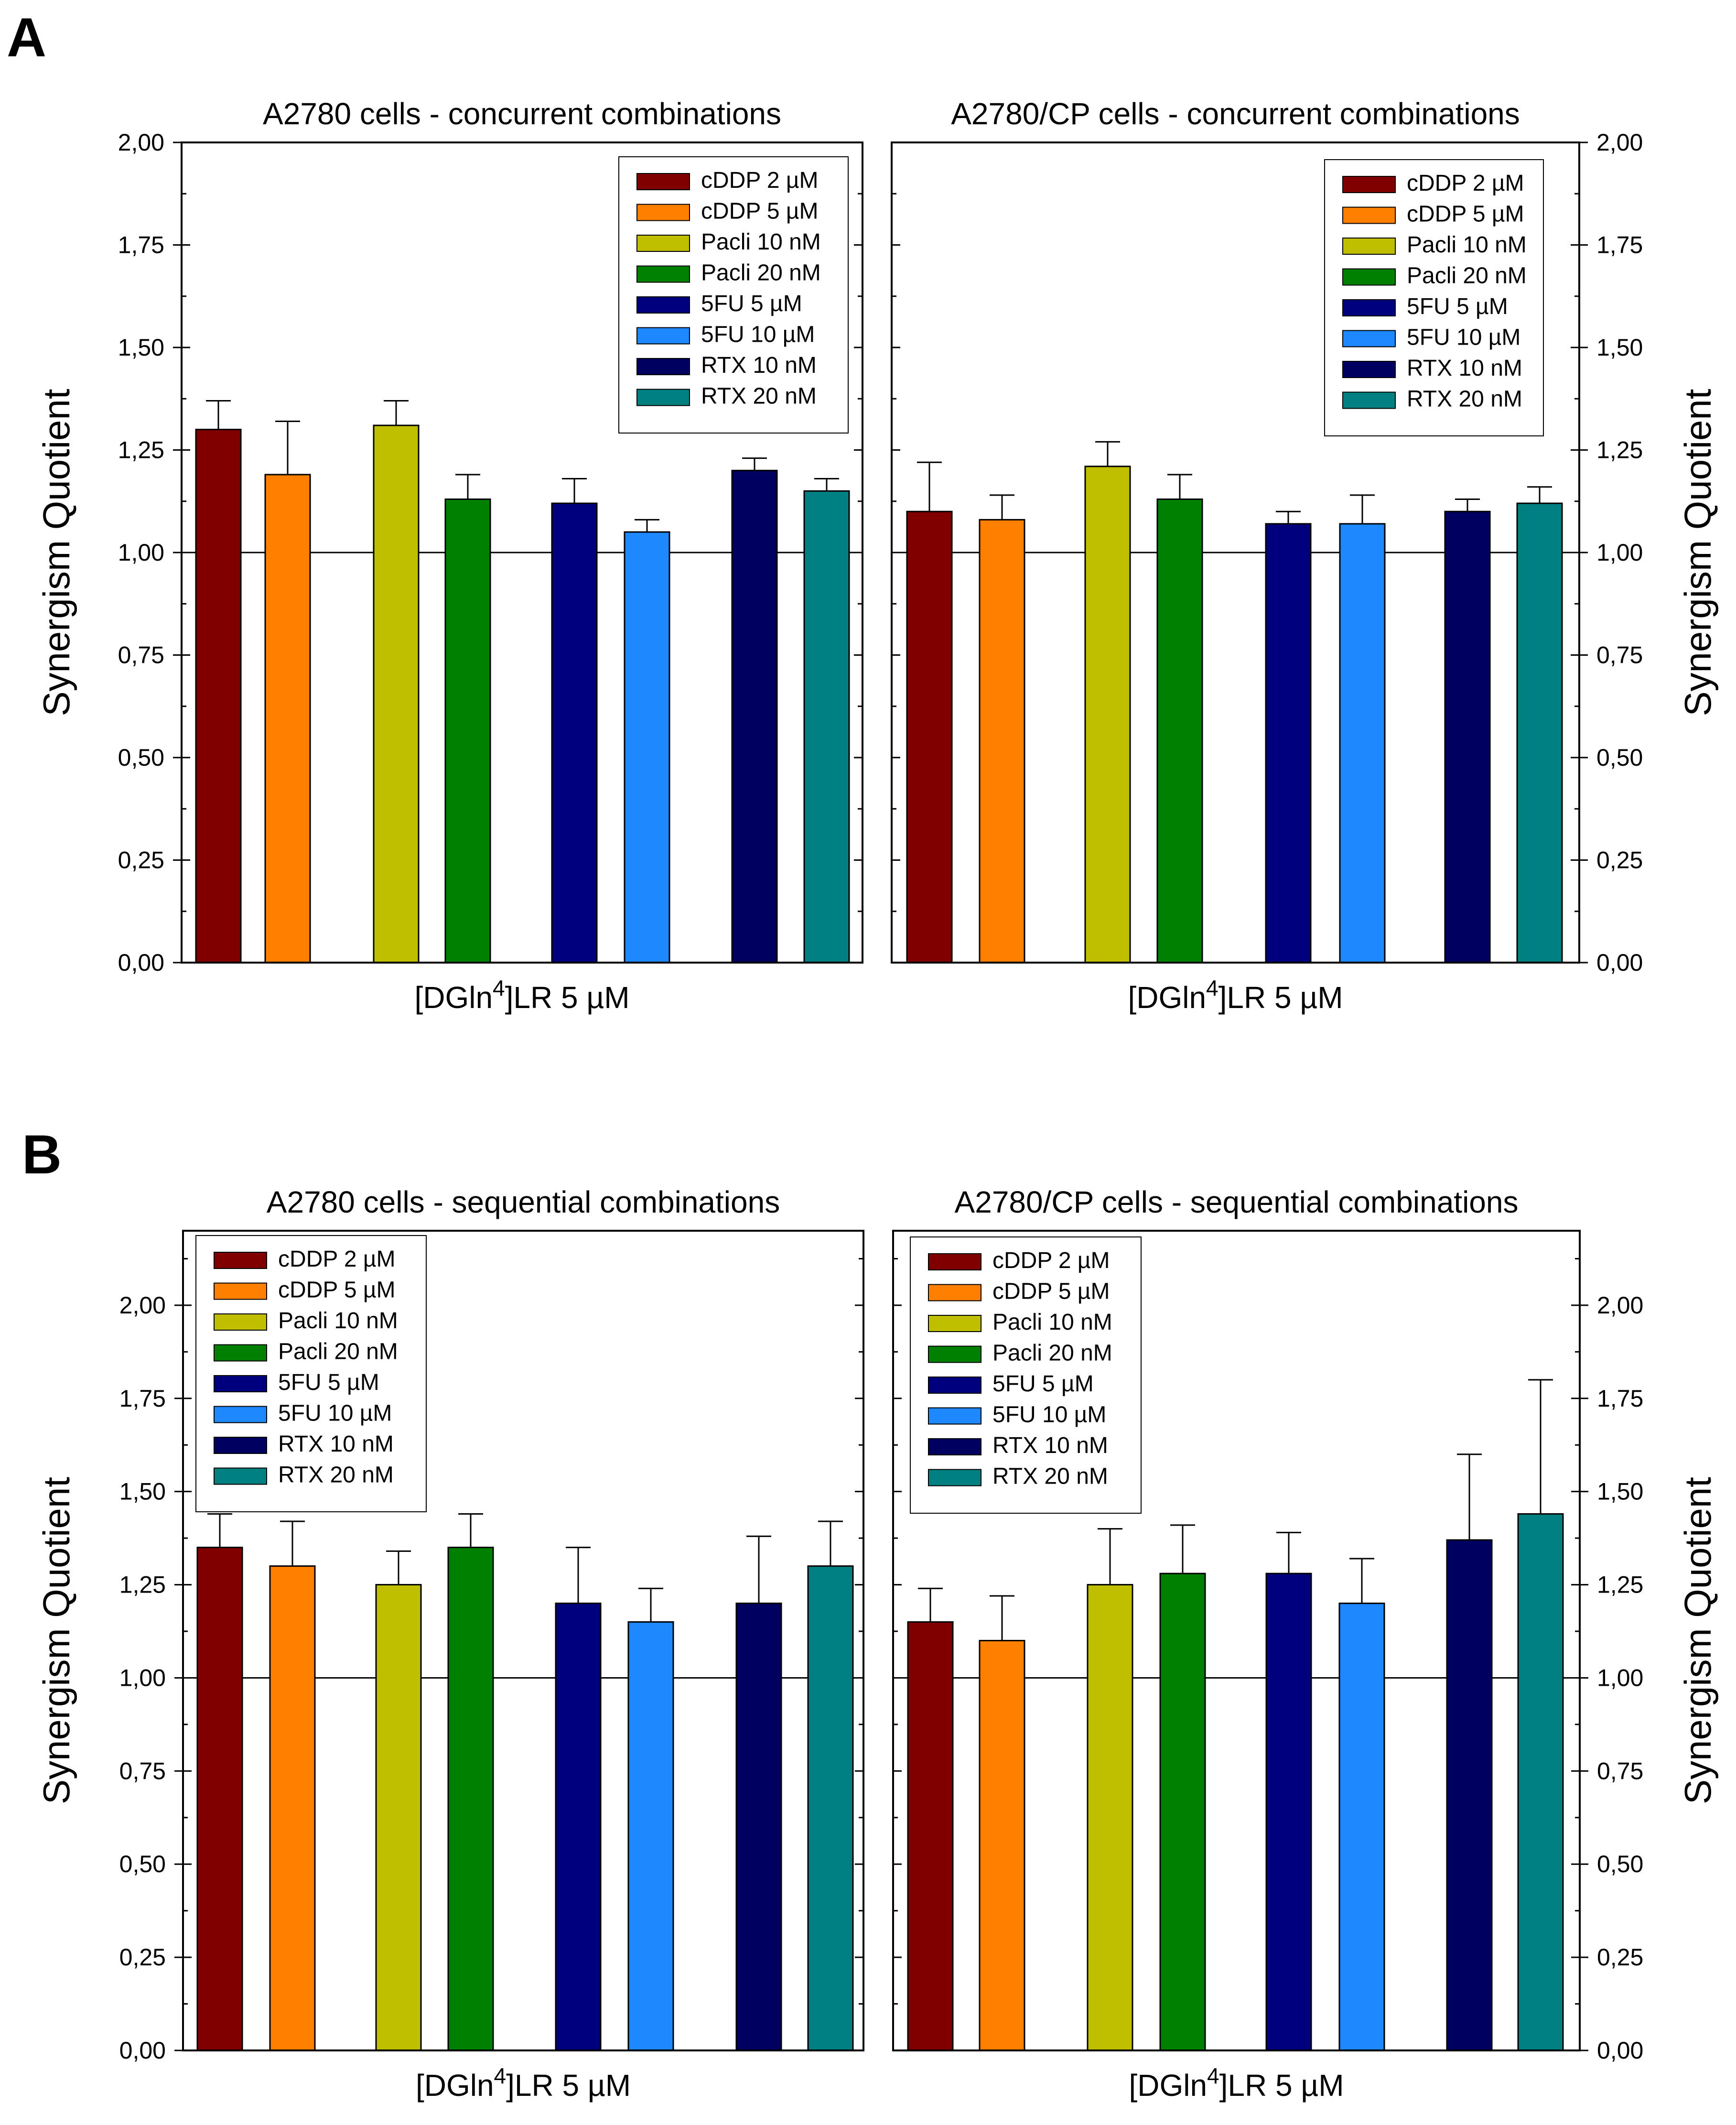 The image size is (1736, 2125). What do you see at coordinates (524, 1202) in the screenshot?
I see `chart-title: A2780 cells - sequential combinations` at bounding box center [524, 1202].